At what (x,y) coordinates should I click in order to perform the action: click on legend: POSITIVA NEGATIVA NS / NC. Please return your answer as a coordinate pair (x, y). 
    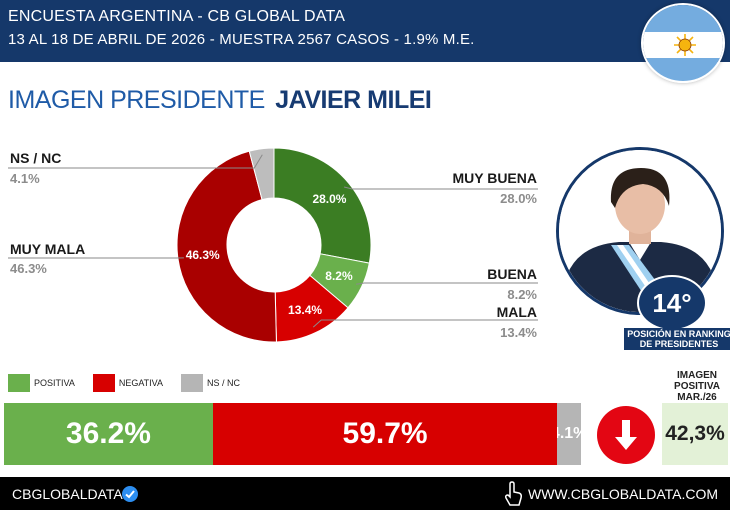
    Looking at the image, I should click on (133, 383).